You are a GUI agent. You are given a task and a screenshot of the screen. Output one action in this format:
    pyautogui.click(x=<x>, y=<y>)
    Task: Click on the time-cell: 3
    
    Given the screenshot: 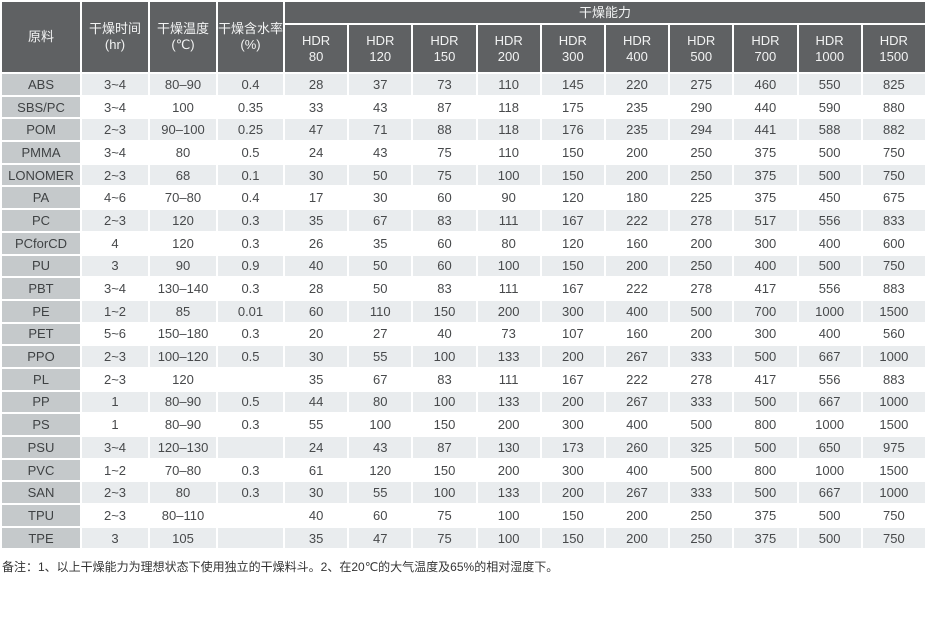 What is the action you would take?
    pyautogui.click(x=115, y=266)
    